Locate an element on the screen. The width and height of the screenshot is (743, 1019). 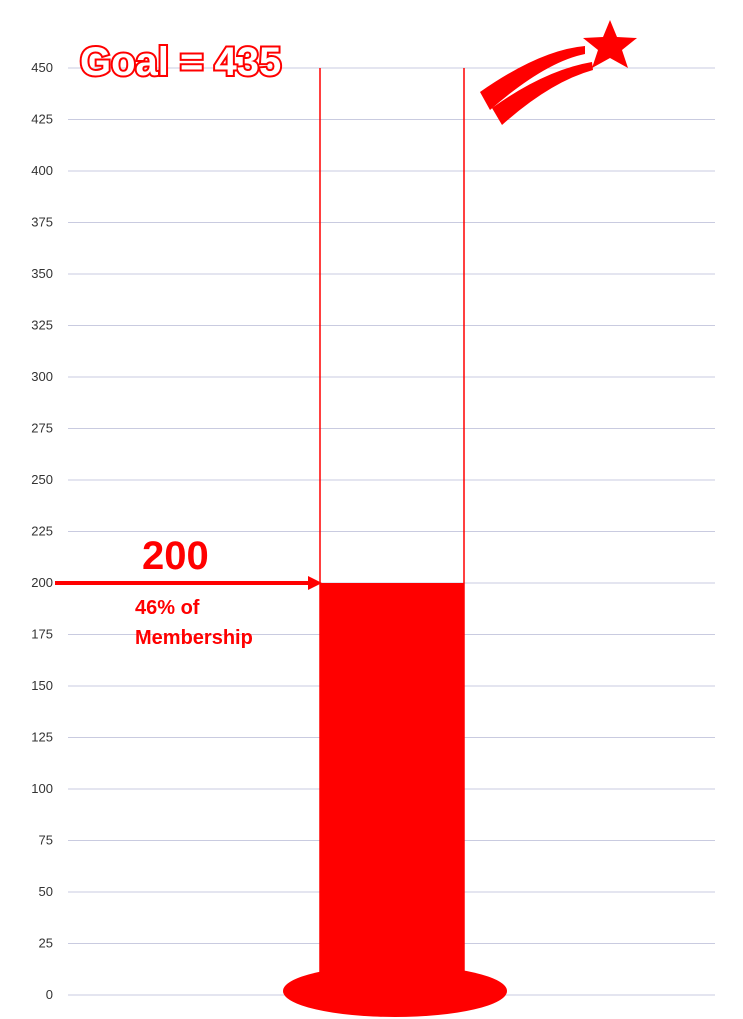
percent-label-line2: Membership is located at coordinates (194, 638).